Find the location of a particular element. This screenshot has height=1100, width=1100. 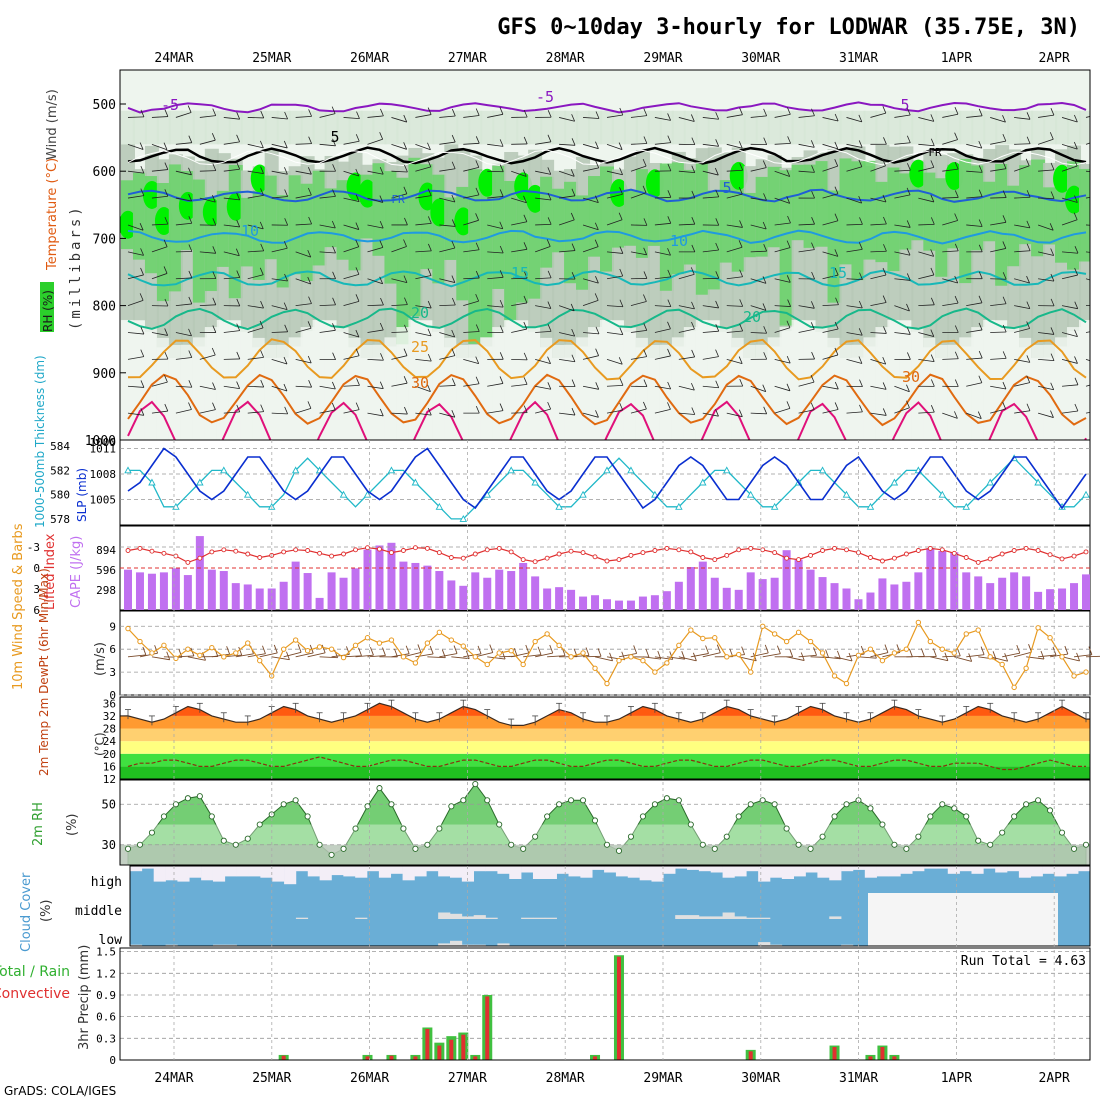

cape-tick-label: 894 is located at coordinates (106, 550).